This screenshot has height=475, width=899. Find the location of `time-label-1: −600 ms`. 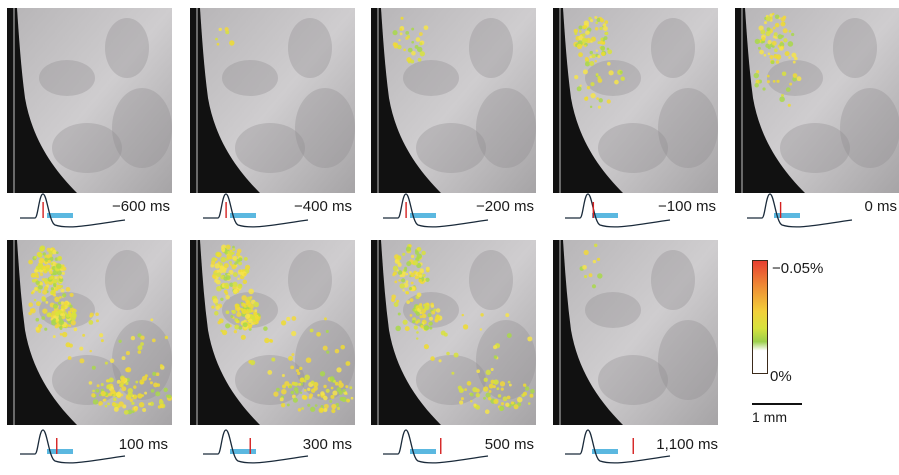

time-label-1: −600 ms is located at coordinates (141, 206).